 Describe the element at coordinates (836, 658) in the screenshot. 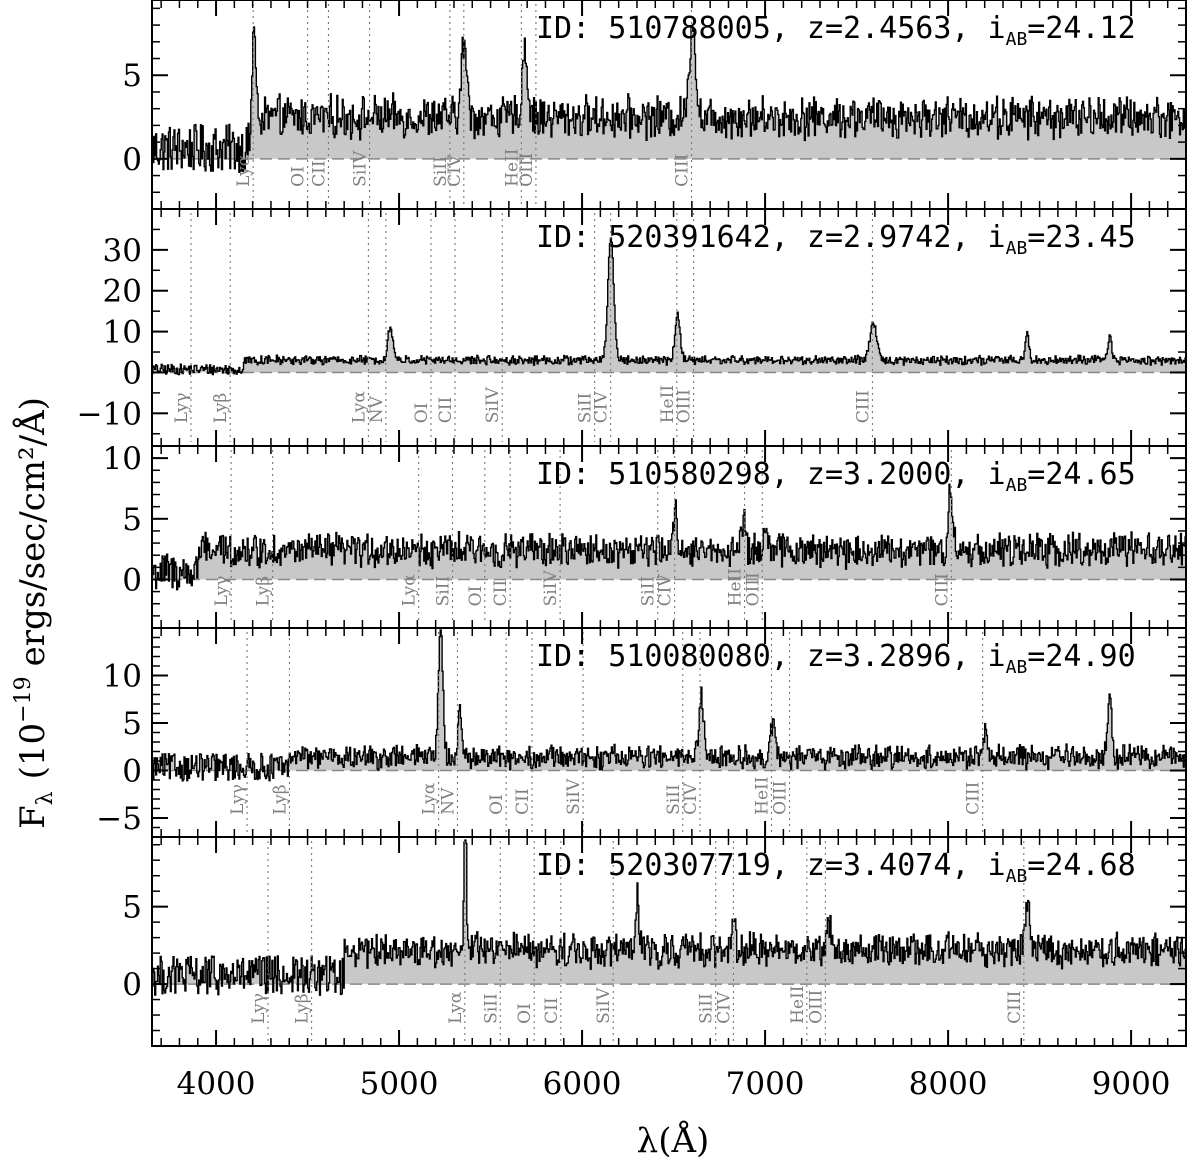

I see `panel-id-label: ID: 510080080, z=3.2896, iAB=24.90` at that location.